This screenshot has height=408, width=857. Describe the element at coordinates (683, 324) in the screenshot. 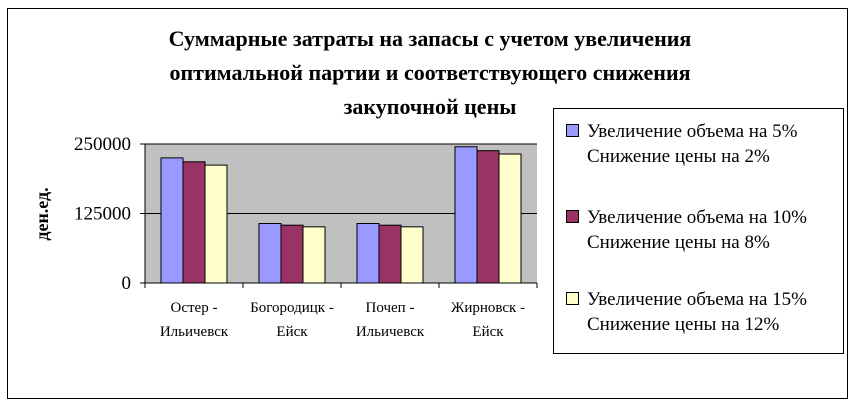

I see `legend-label-line: Снижение цены на 12%` at that location.